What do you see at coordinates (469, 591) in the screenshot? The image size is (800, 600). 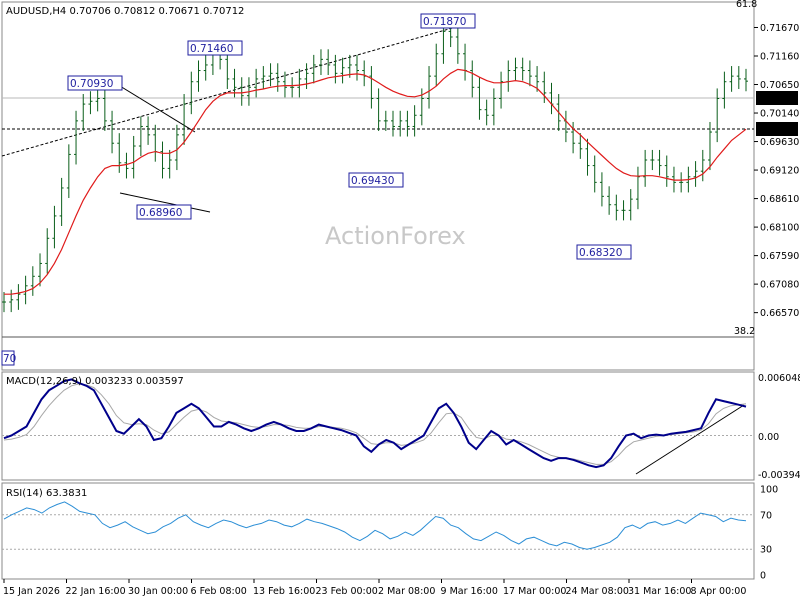 I see `x-tick-label: 9 Mar 16:00` at bounding box center [469, 591].